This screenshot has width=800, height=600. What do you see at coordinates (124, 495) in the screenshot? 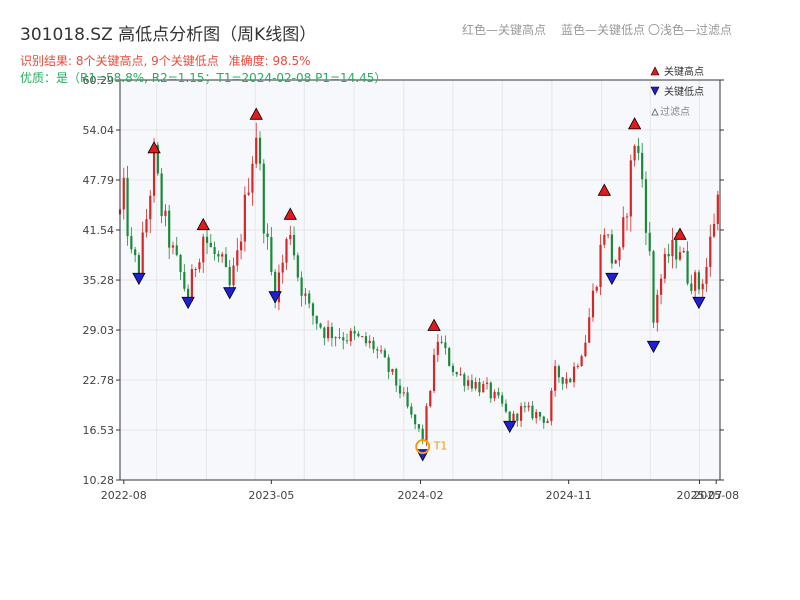
I see `x-tick-label: 2022-08` at bounding box center [124, 495].